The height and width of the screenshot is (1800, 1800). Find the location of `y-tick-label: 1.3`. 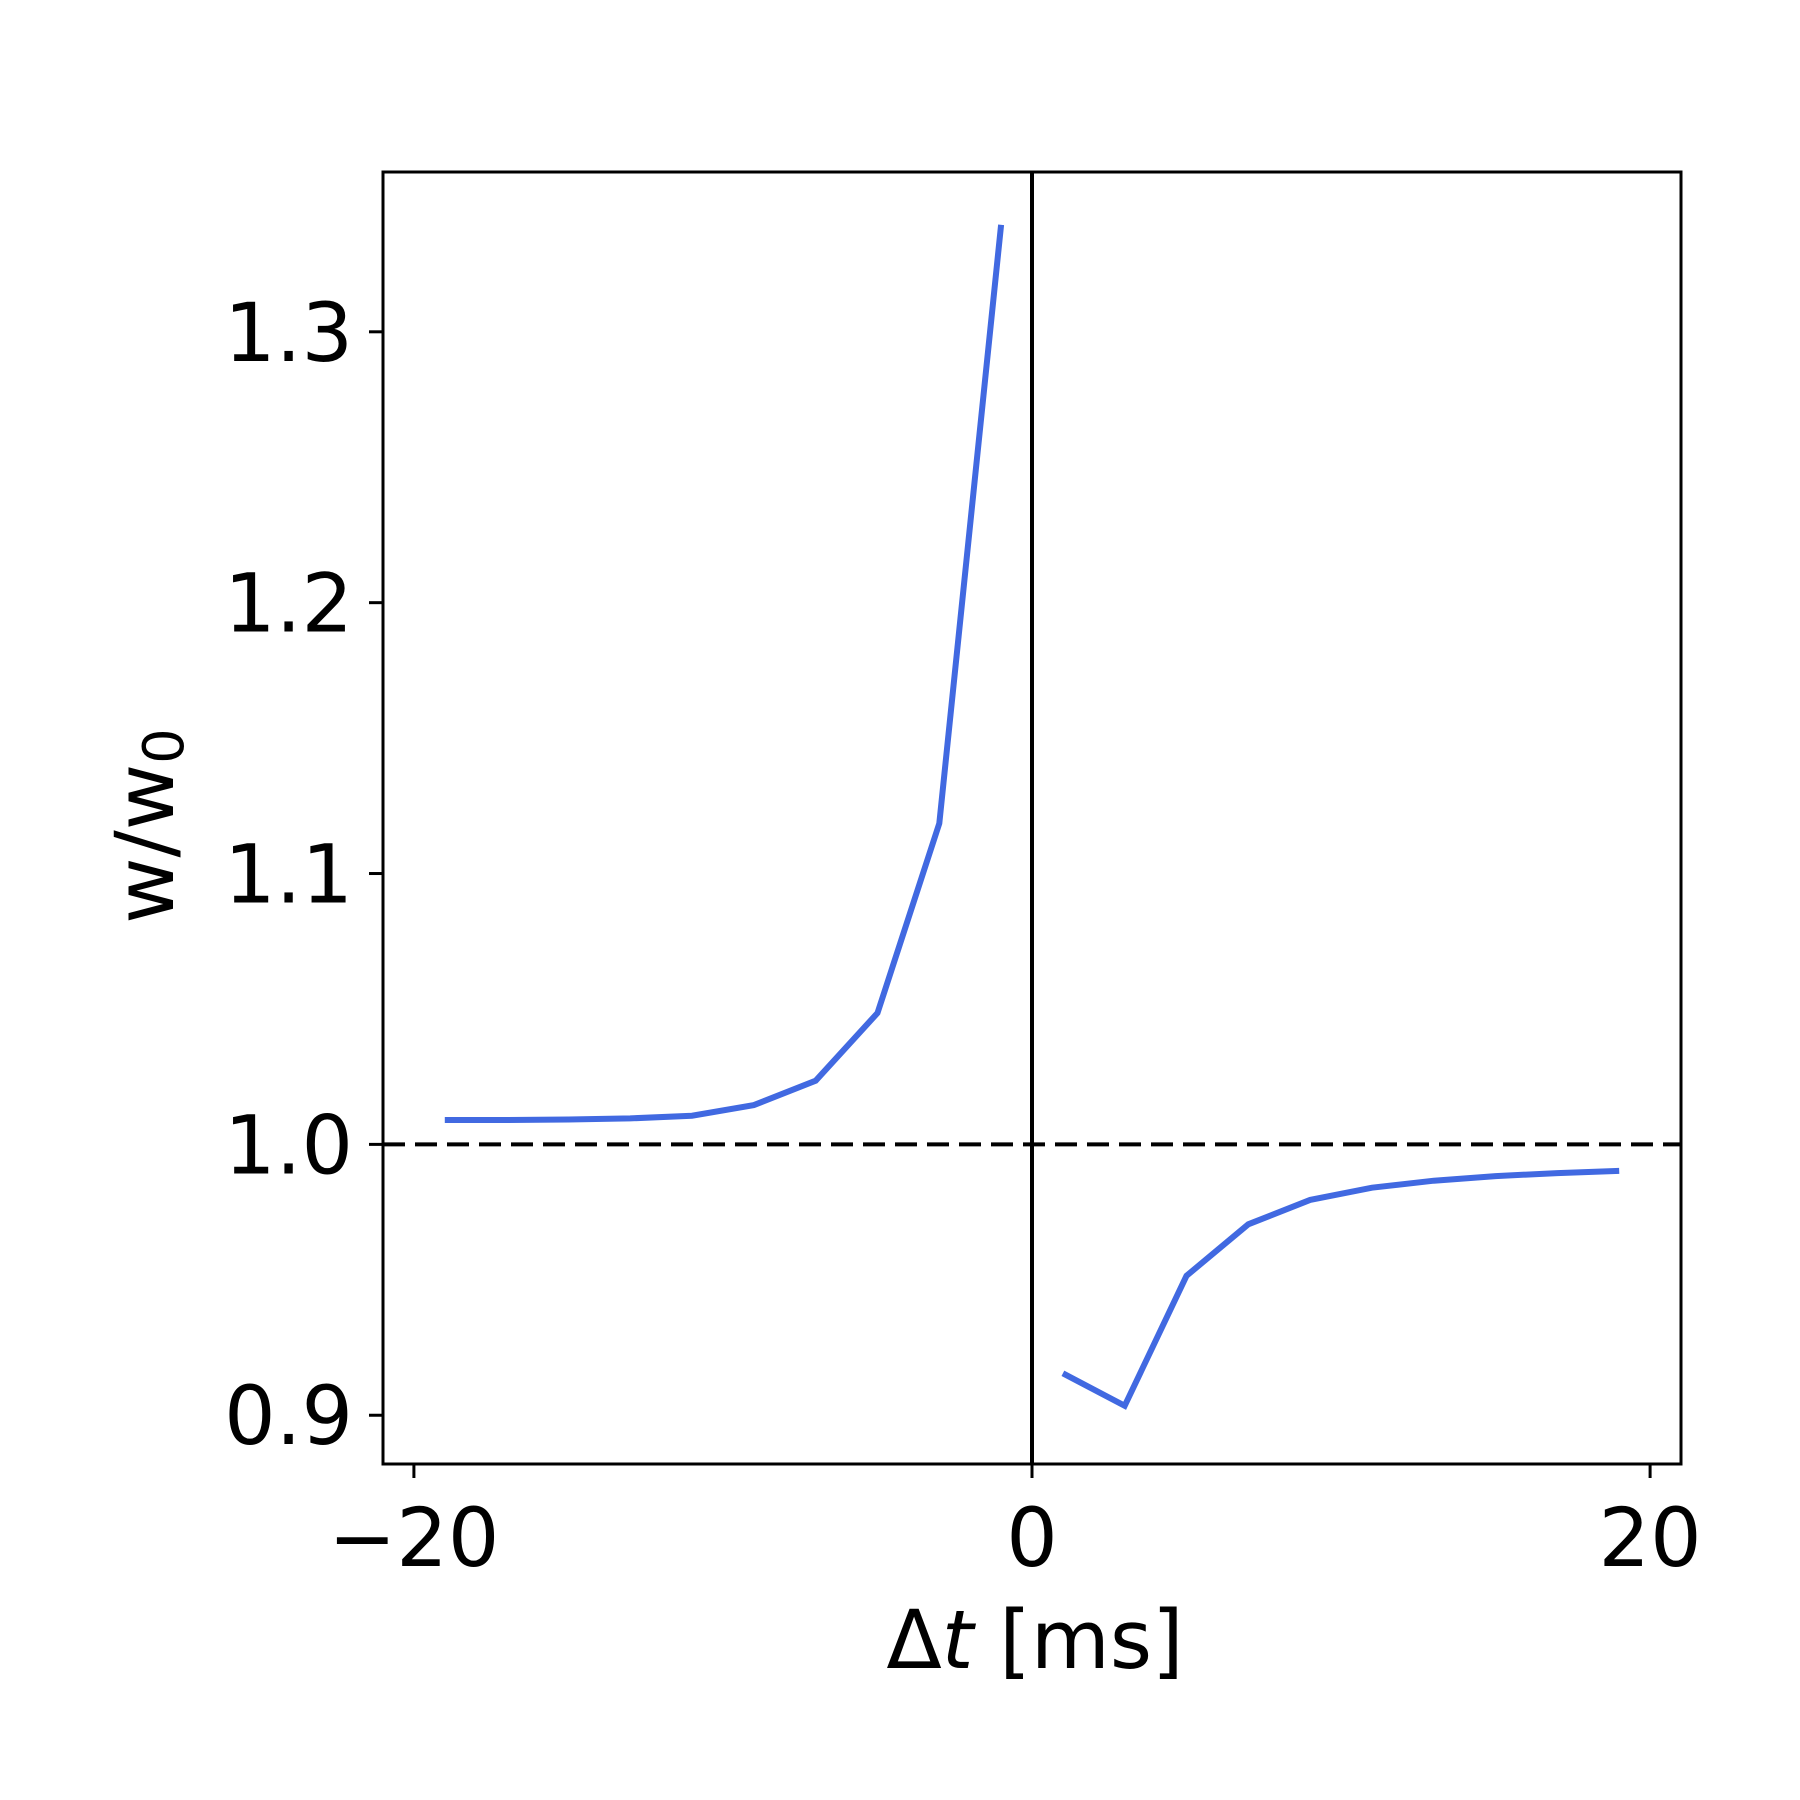

y-tick-label: 1.3 is located at coordinates (288, 334).